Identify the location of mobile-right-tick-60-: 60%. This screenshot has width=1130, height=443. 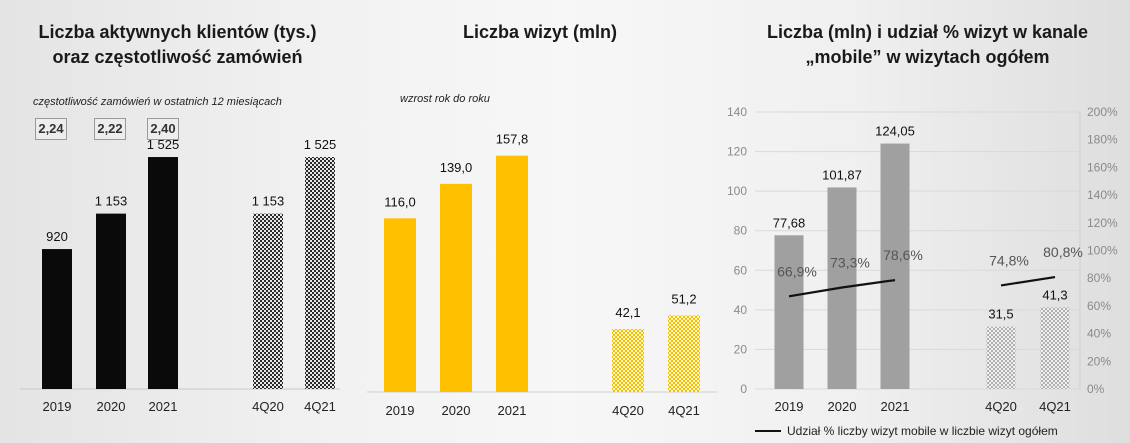
(1099, 306).